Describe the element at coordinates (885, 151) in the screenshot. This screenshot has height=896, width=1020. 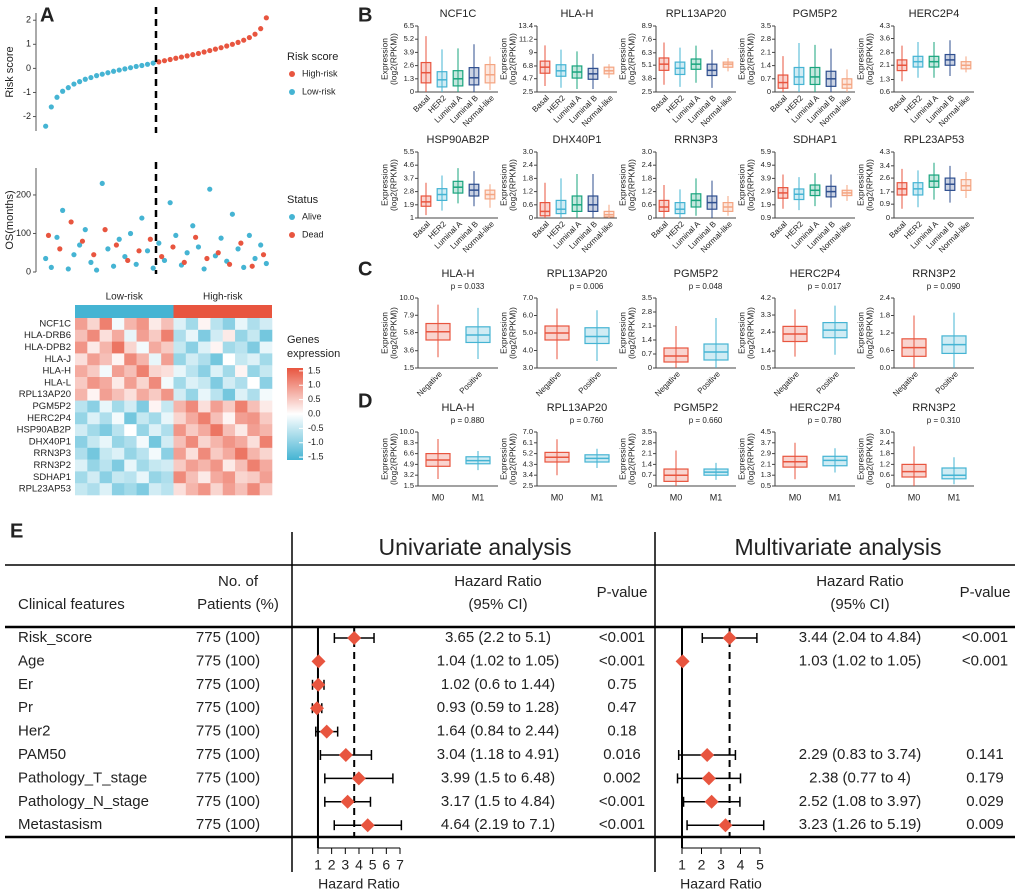
I see `y-tick-label: 4.3` at that location.